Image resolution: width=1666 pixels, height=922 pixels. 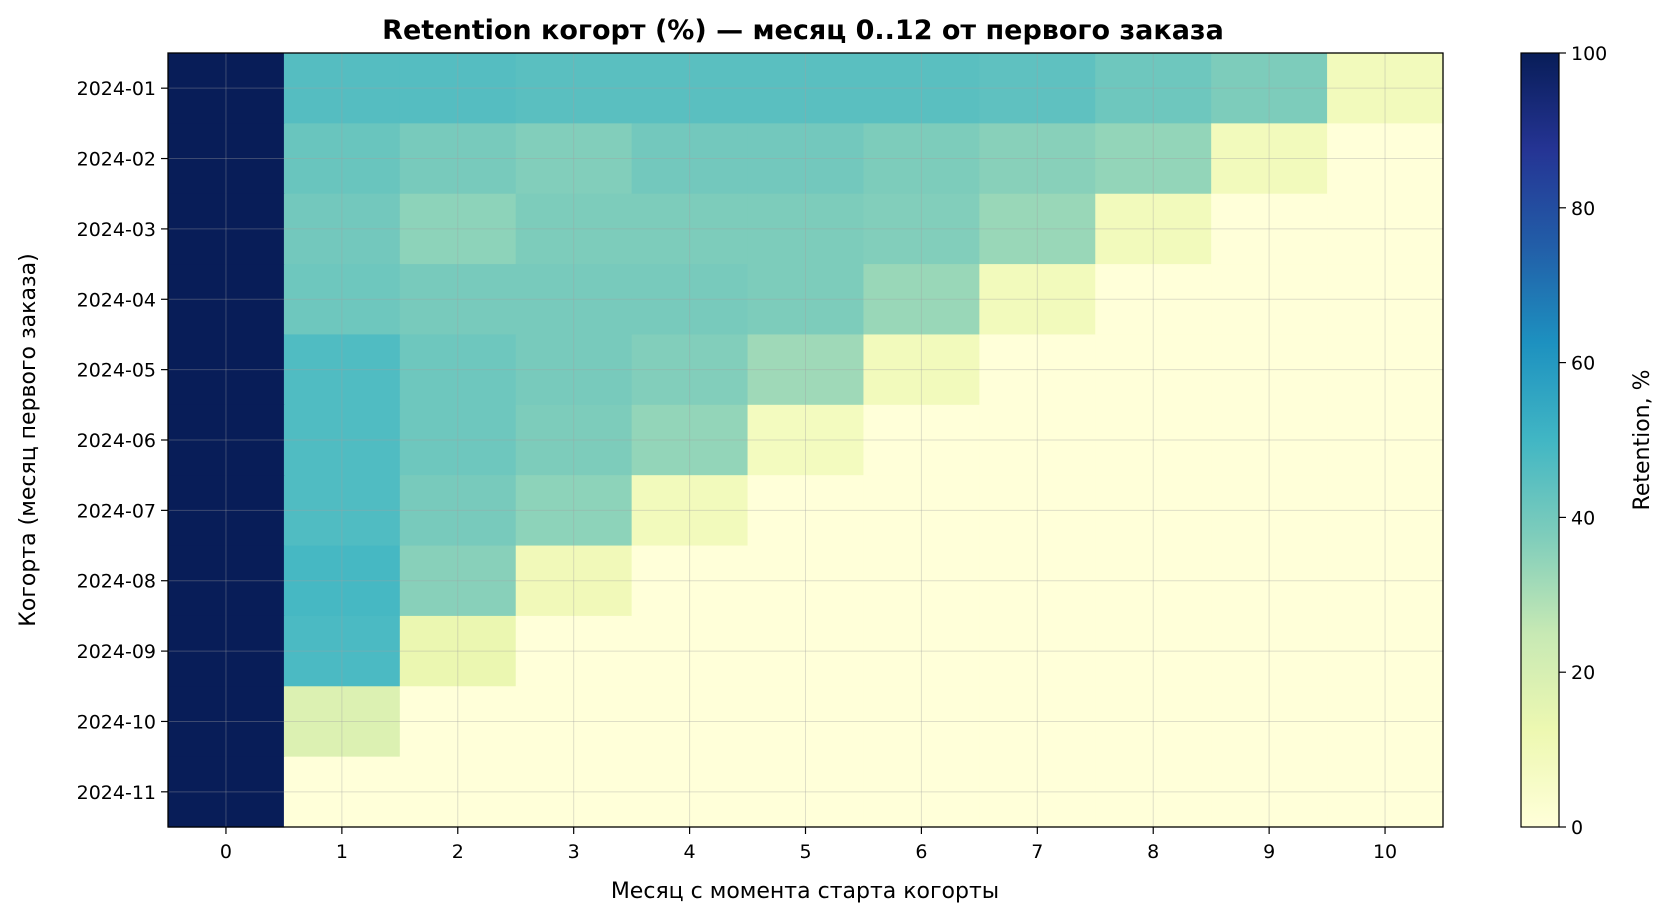 What do you see at coordinates (1153, 852) in the screenshot?
I see `x-tick-label: 8` at bounding box center [1153, 852].